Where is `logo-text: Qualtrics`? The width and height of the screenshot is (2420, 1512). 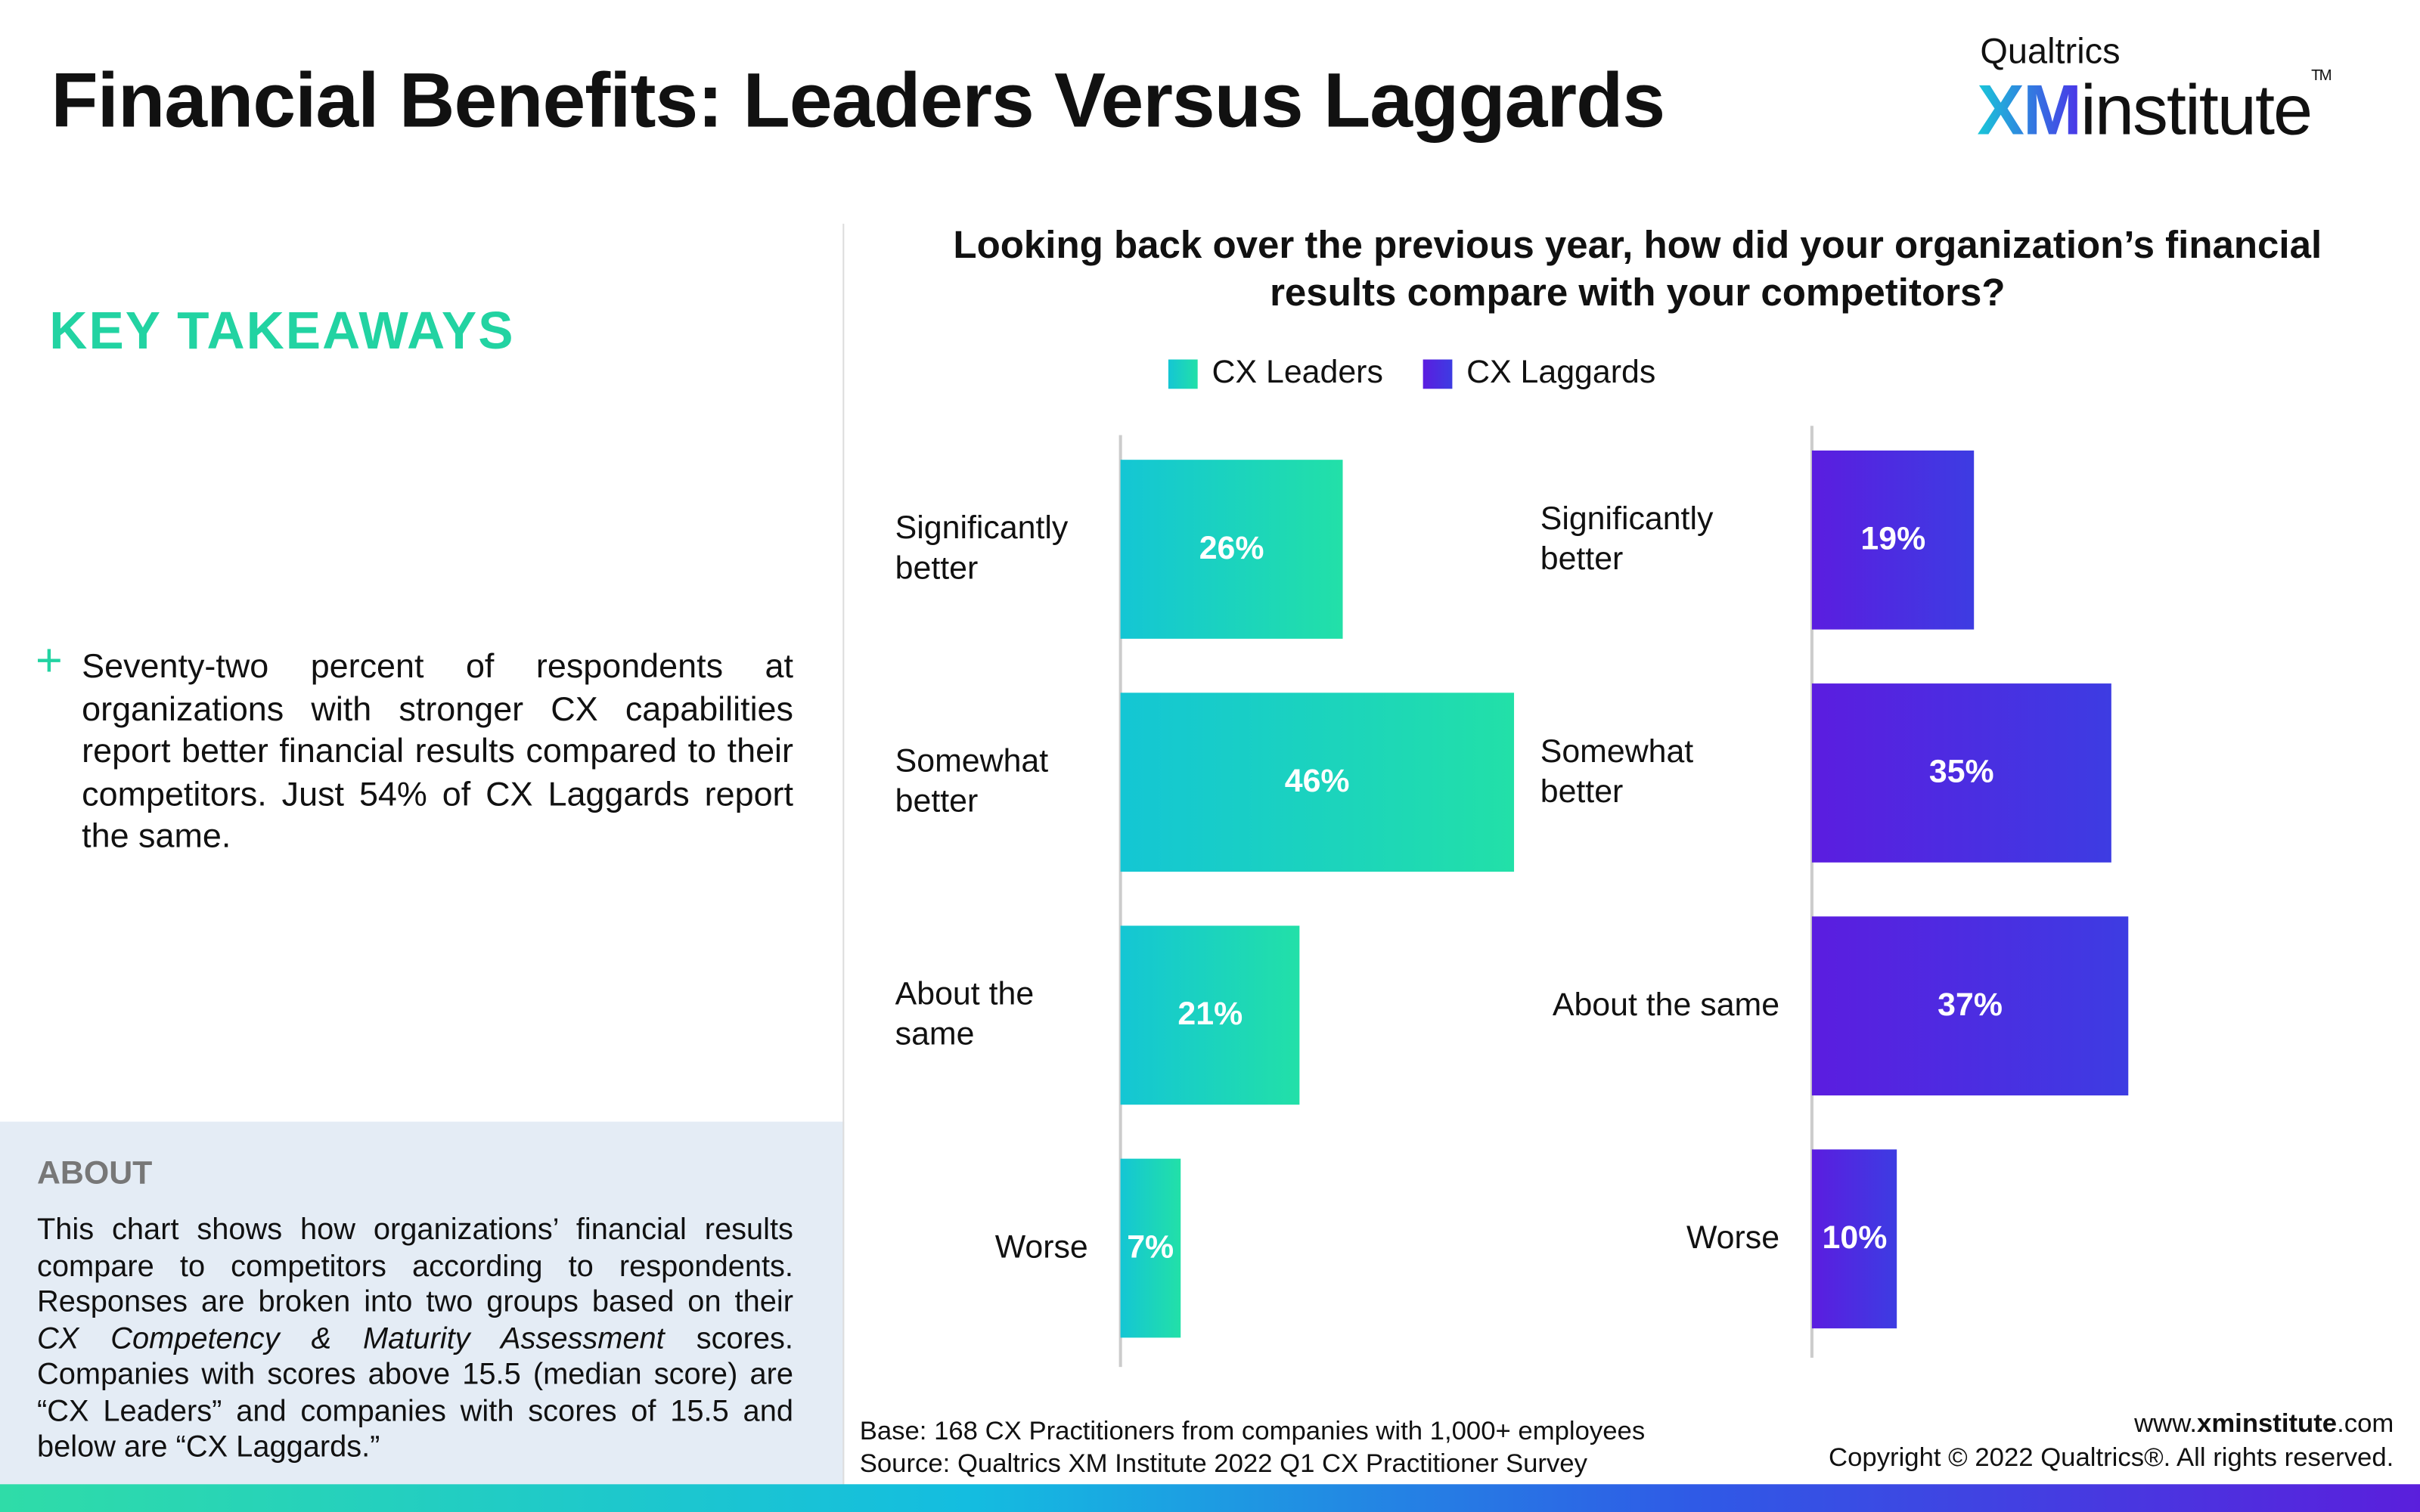
logo-text: Qualtrics is located at coordinates (2050, 50).